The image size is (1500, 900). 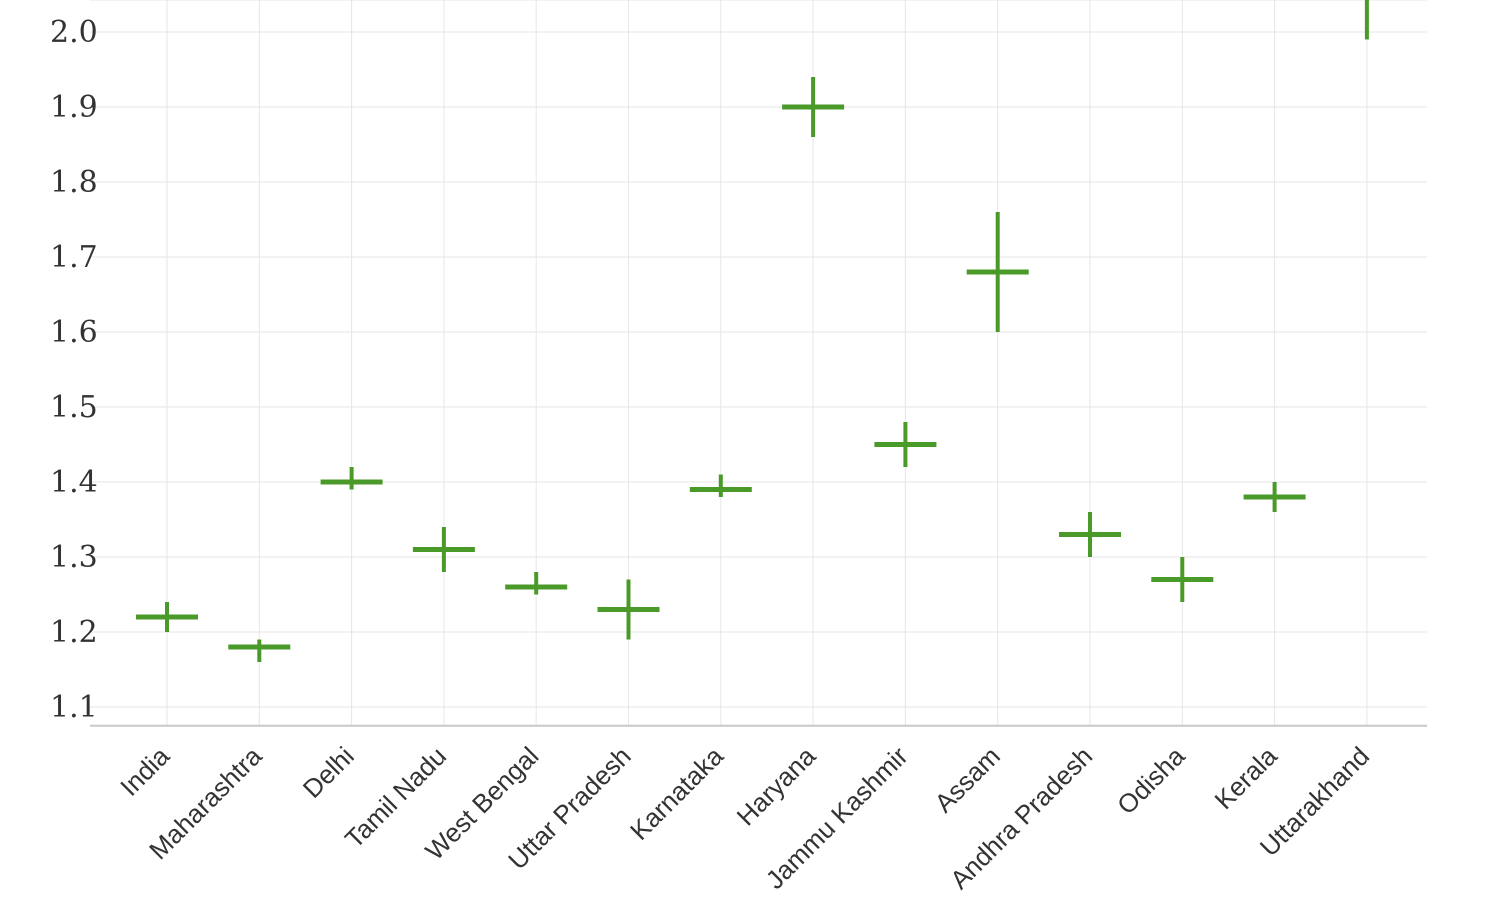 What do you see at coordinates (74, 257) in the screenshot?
I see `y-tick-label: 1.7` at bounding box center [74, 257].